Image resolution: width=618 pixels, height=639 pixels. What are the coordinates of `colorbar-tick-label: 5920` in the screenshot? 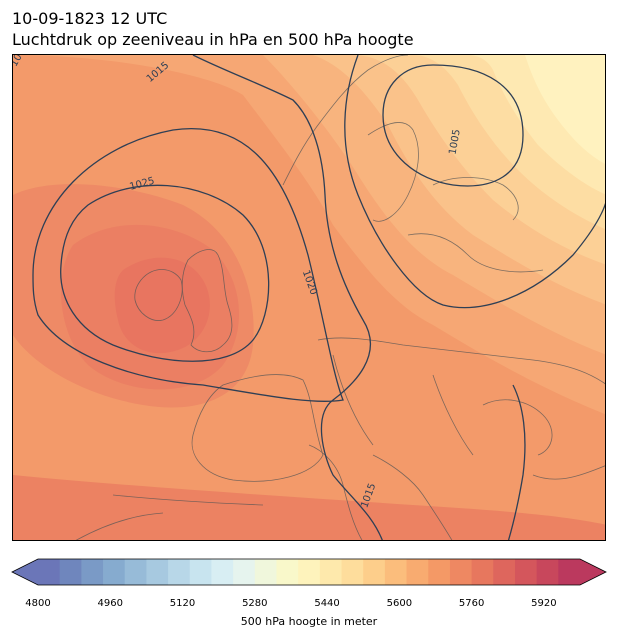 It's located at (544, 603).